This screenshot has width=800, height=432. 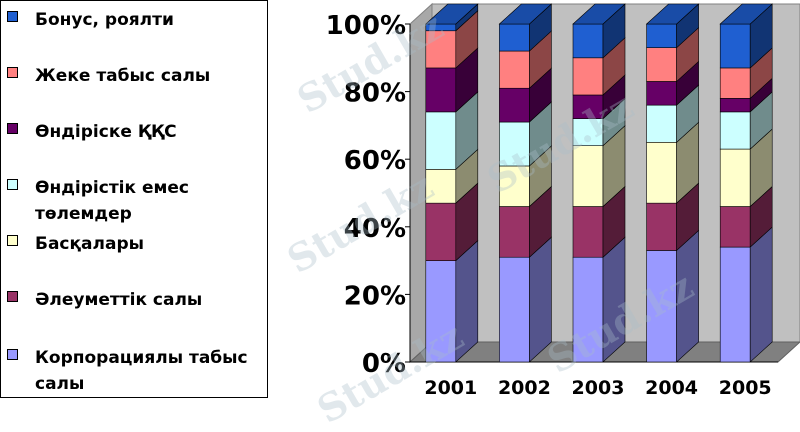 What do you see at coordinates (89, 244) in the screenshot?
I see `legend-label: Басқалары` at bounding box center [89, 244].